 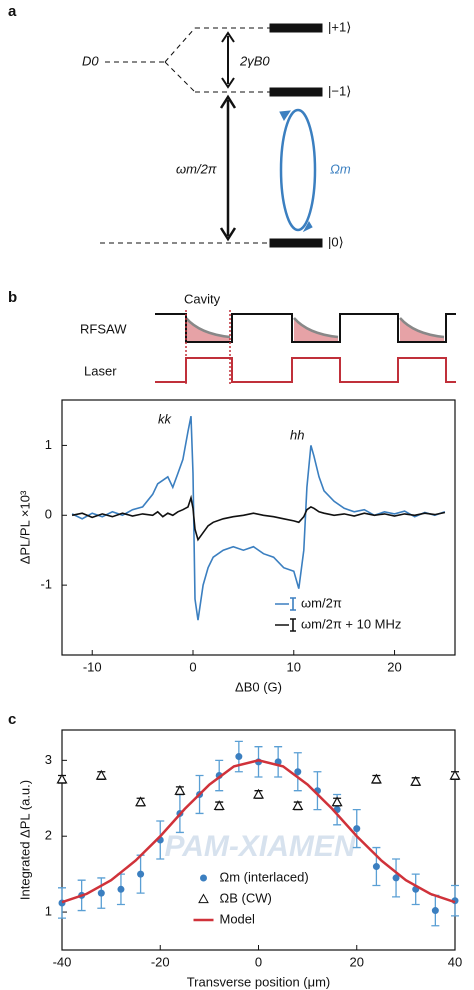 I want to click on splitting-label: 2γB0, so click(x=254, y=60).